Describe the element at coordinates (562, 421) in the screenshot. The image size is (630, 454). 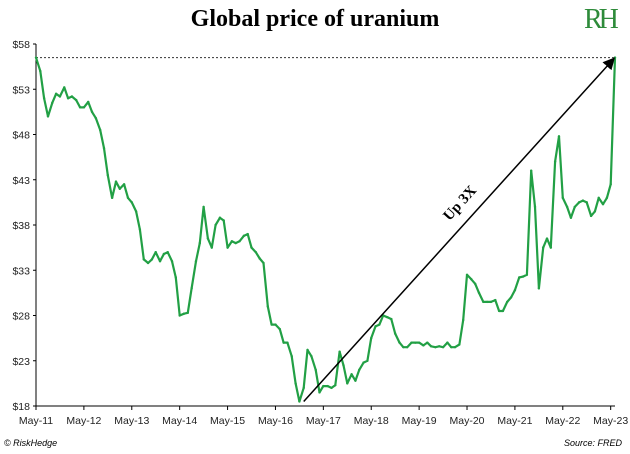
I see `x-tick-label: May-22` at that location.